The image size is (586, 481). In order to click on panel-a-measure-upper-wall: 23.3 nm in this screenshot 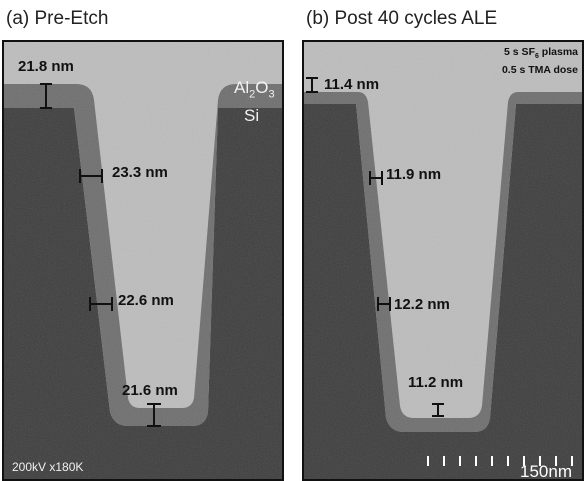, I will do `click(140, 172)`.